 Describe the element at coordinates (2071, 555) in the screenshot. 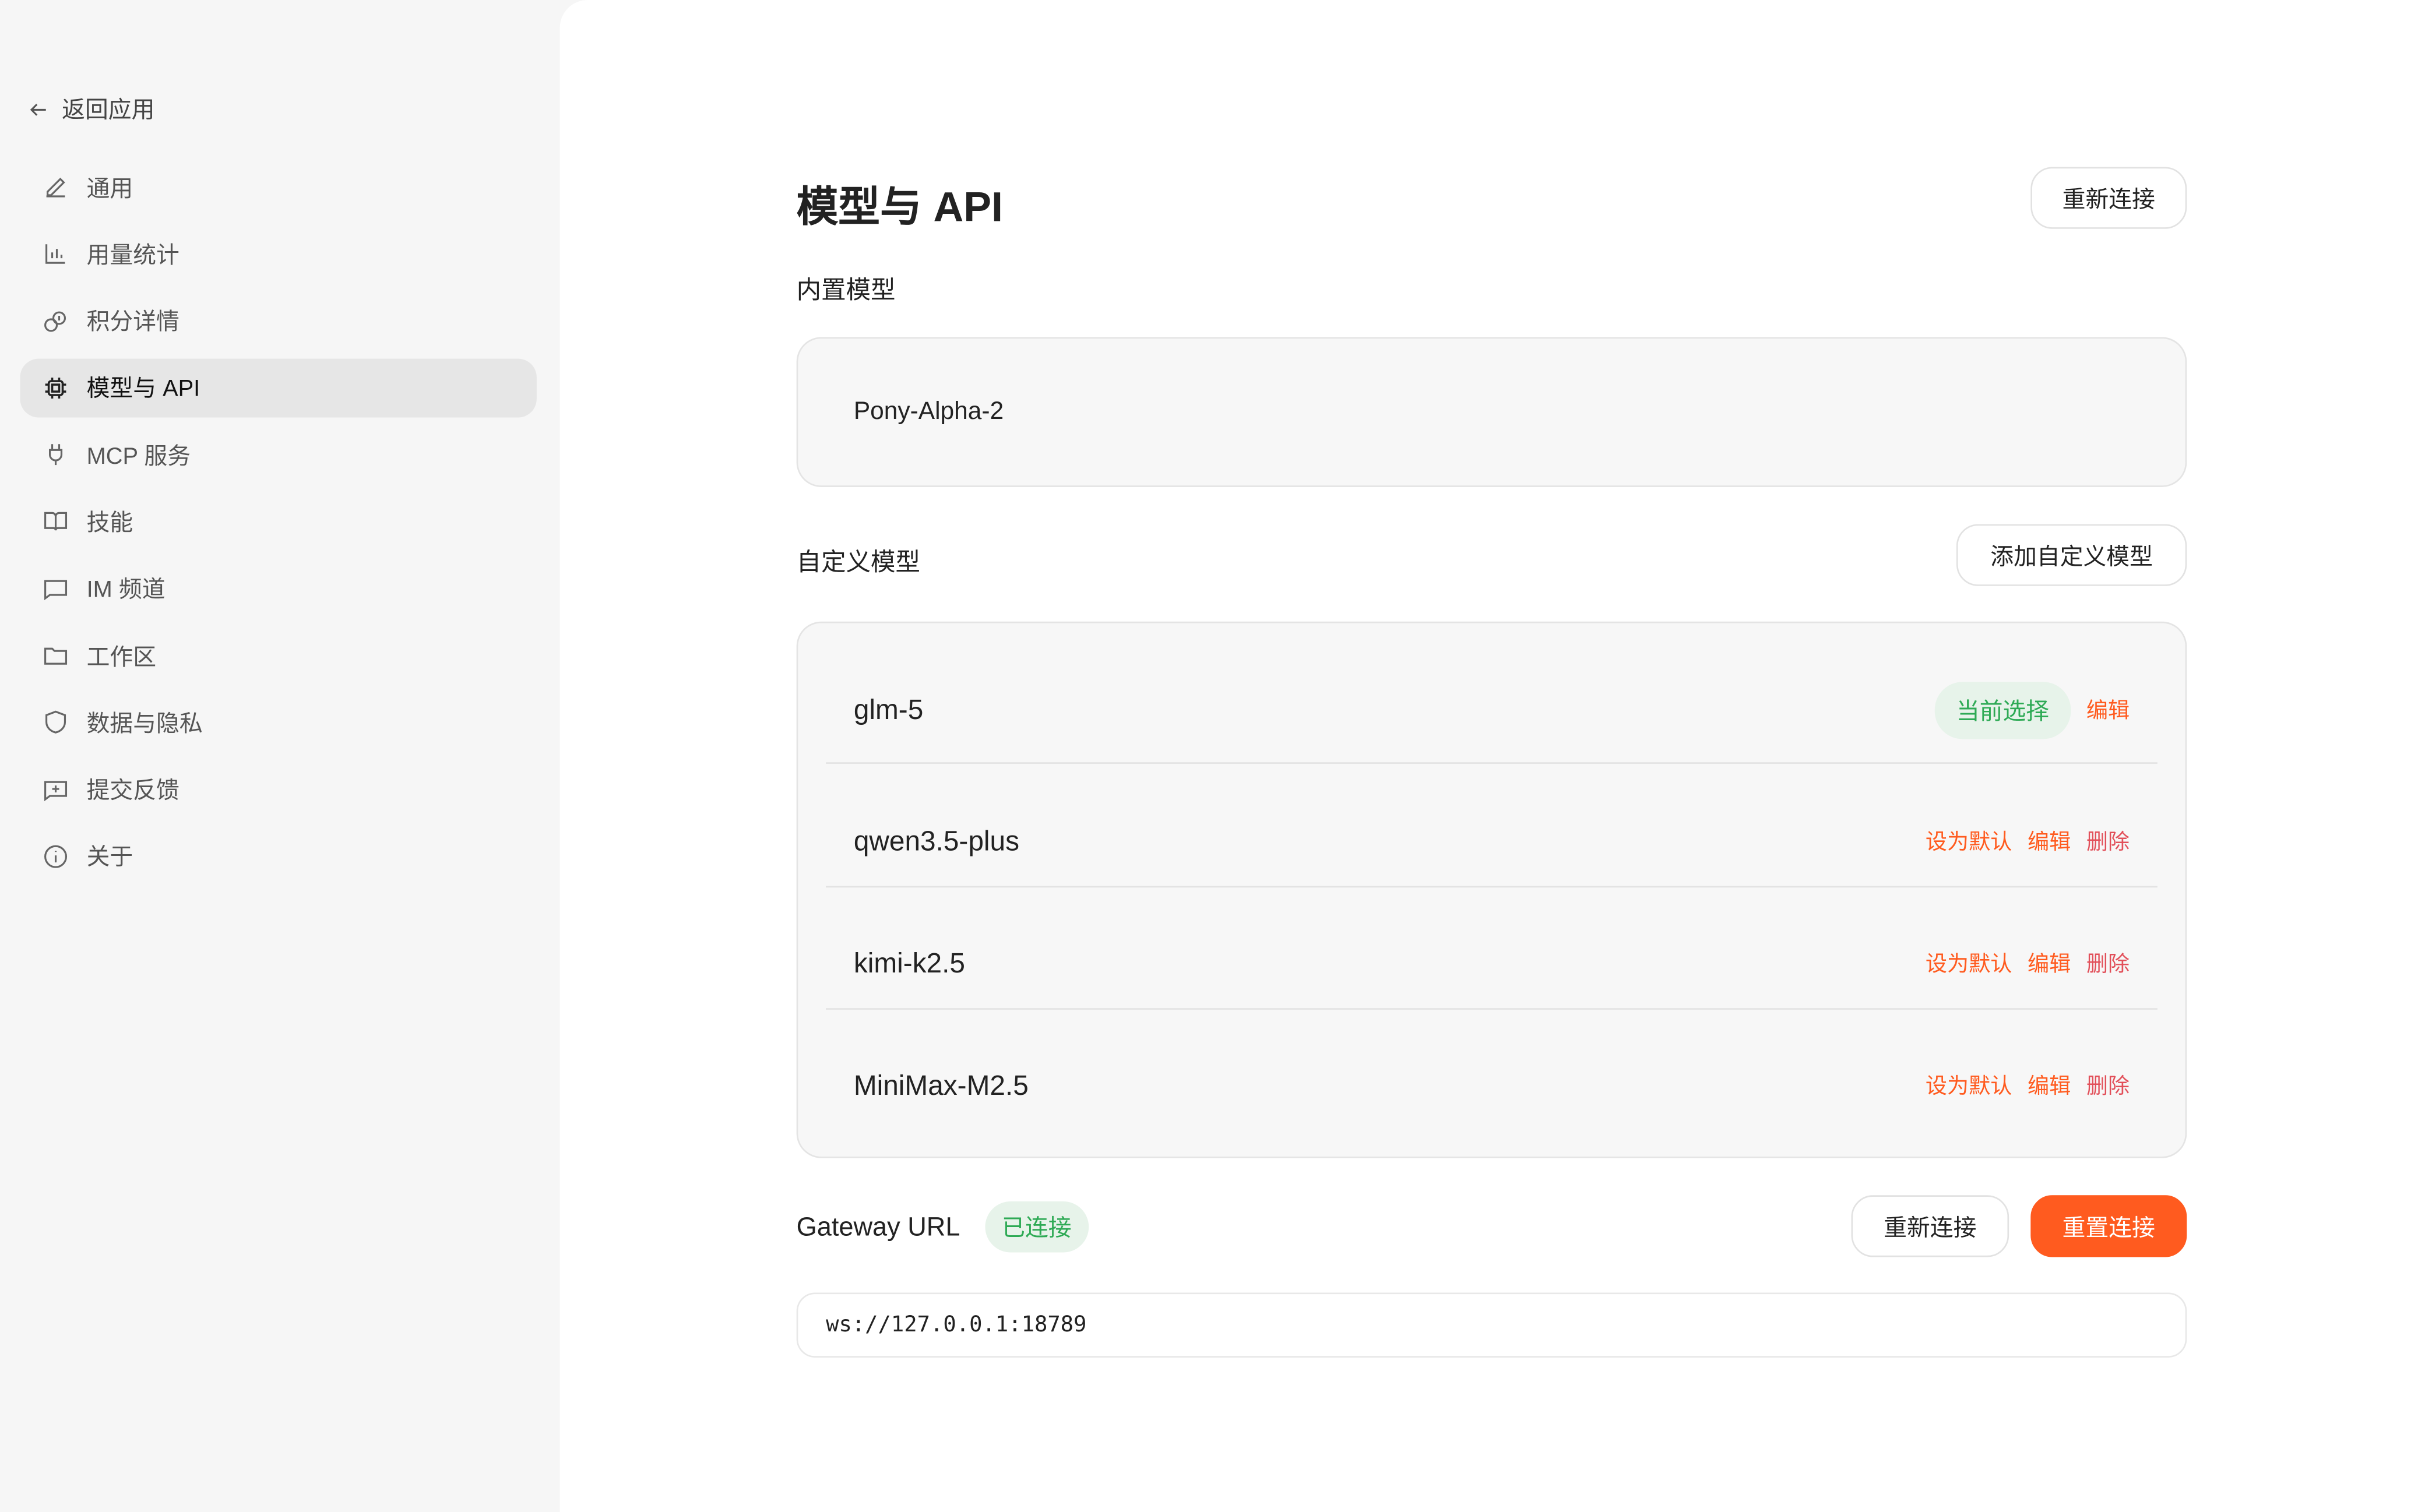

I see `add-custom-model-button: 添加自定义模型` at that location.